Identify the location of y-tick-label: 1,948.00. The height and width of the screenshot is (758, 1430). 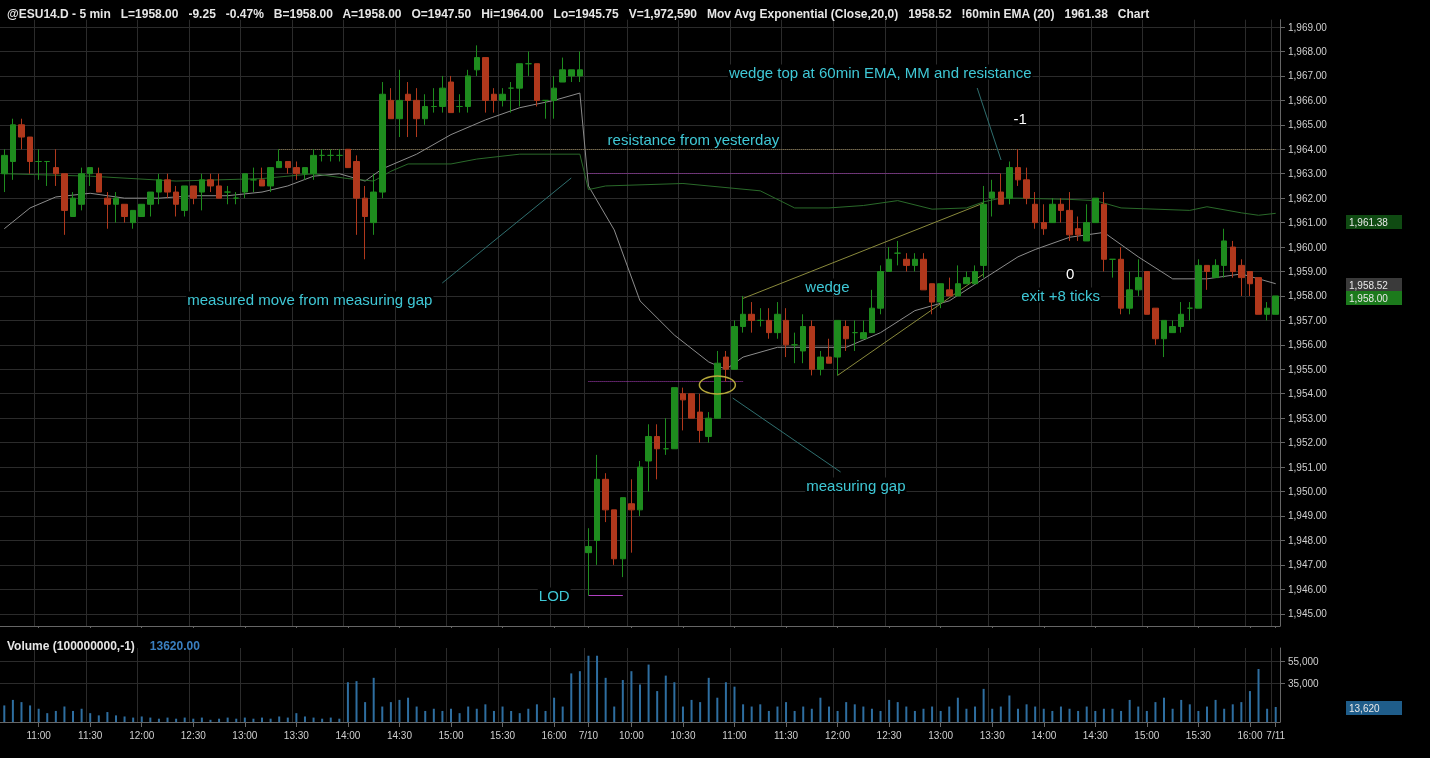
(1308, 540).